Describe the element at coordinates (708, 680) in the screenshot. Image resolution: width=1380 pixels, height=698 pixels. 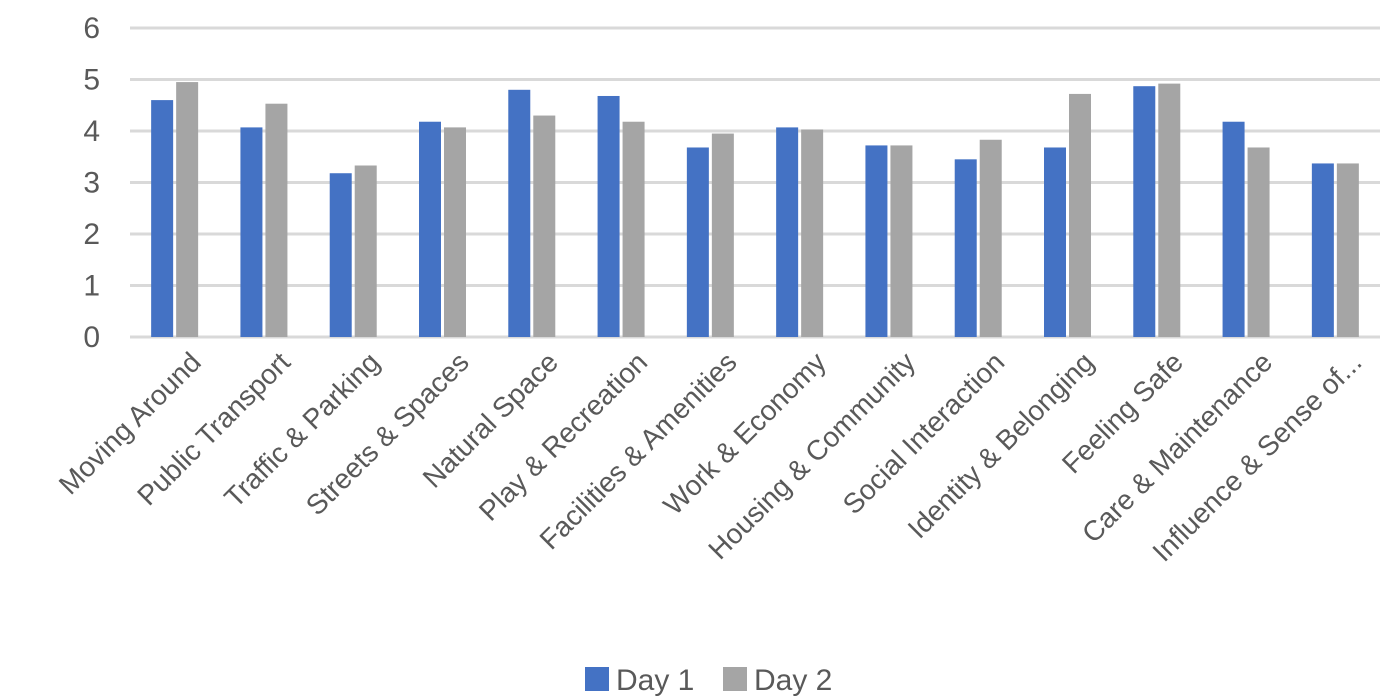
I see `legend: Day 1 Day 2` at that location.